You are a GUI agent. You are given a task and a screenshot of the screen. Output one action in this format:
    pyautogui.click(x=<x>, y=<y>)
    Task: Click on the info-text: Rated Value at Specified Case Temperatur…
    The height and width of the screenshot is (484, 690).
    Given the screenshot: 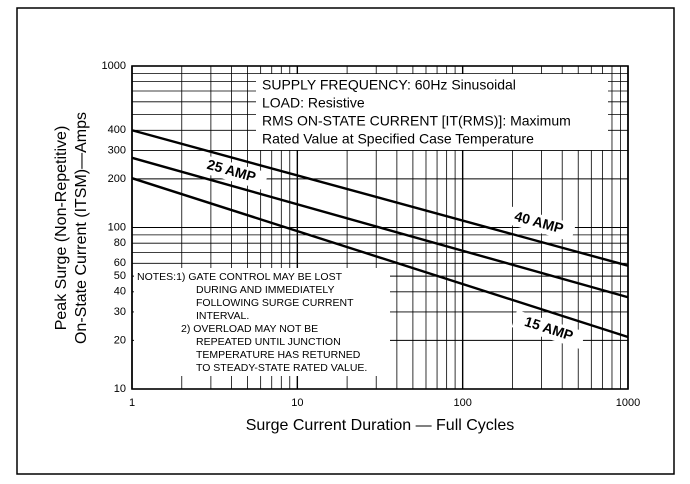 What is the action you would take?
    pyautogui.click(x=398, y=139)
    